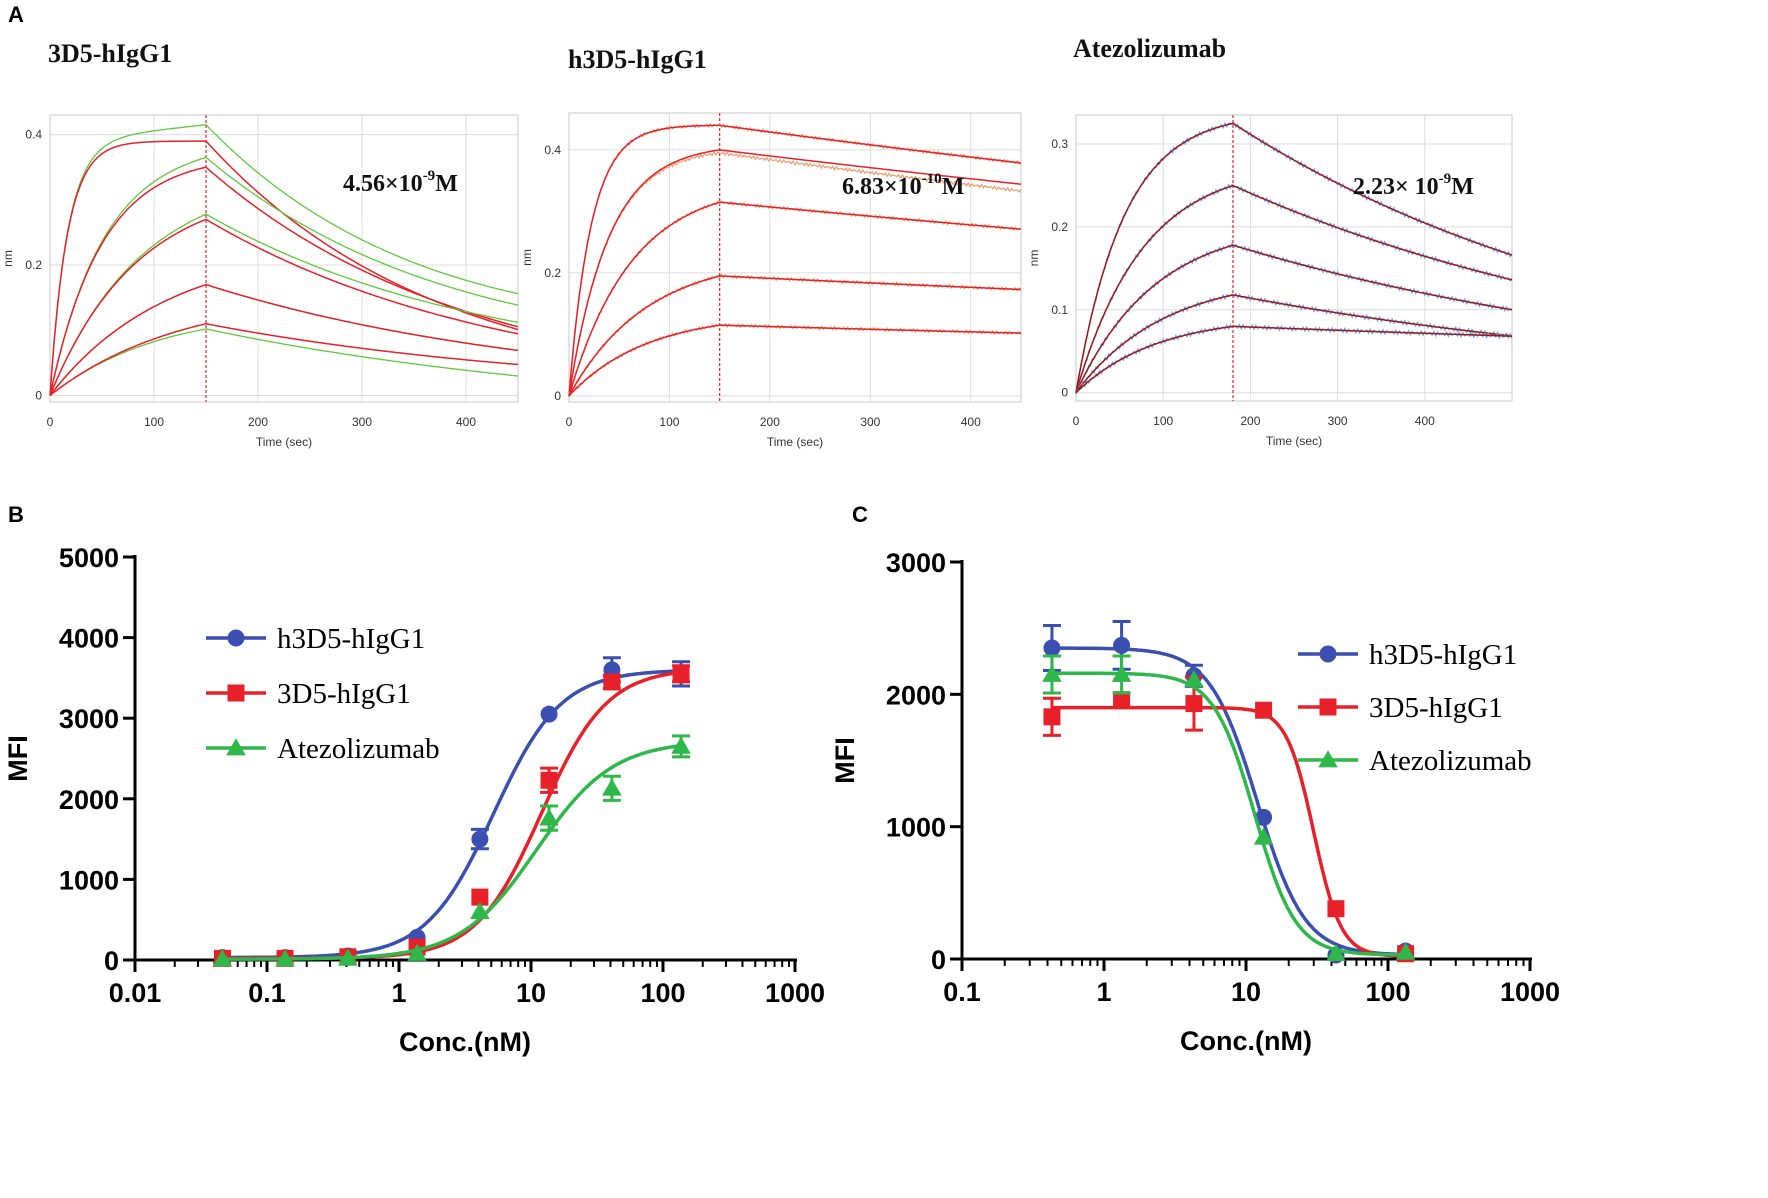 Image resolution: width=1768 pixels, height=1198 pixels. Describe the element at coordinates (16, 514) in the screenshot. I see `panel-label-b: B` at that location.